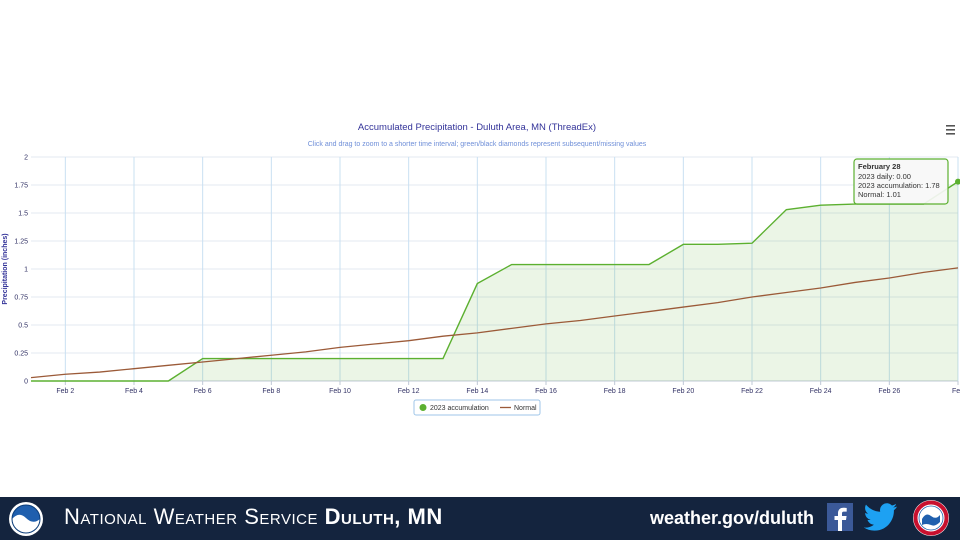  I want to click on legend-item-2023-accumulation: 2023 accumulation, so click(454, 408).